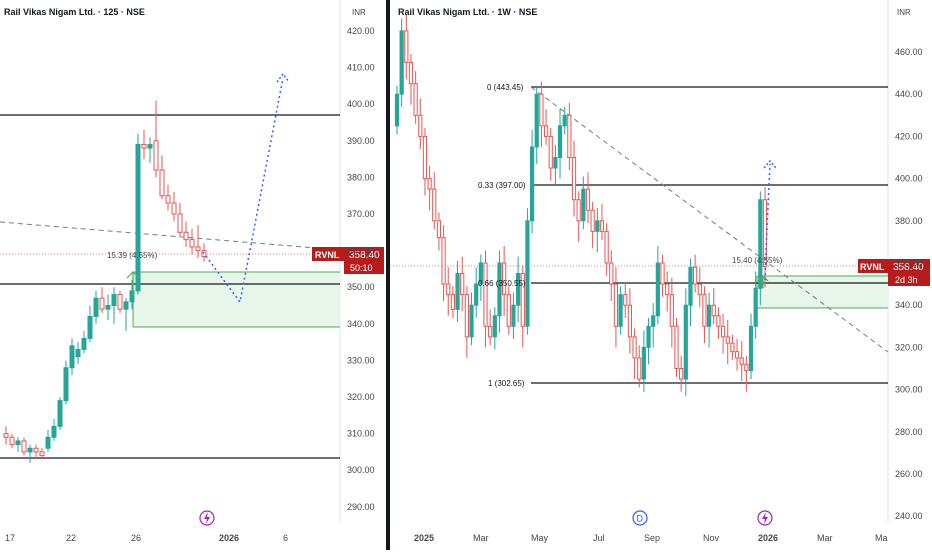 This screenshot has width=932, height=555. Describe the element at coordinates (909, 221) in the screenshot. I see `right-price-tick: 380.00` at that location.